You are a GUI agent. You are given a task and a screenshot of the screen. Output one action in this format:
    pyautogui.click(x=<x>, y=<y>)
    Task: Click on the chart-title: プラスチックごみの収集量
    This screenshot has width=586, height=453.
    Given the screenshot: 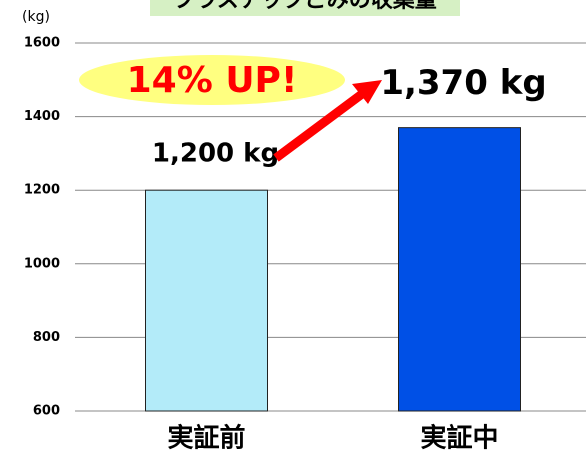 What is the action you would take?
    pyautogui.click(x=305, y=6)
    